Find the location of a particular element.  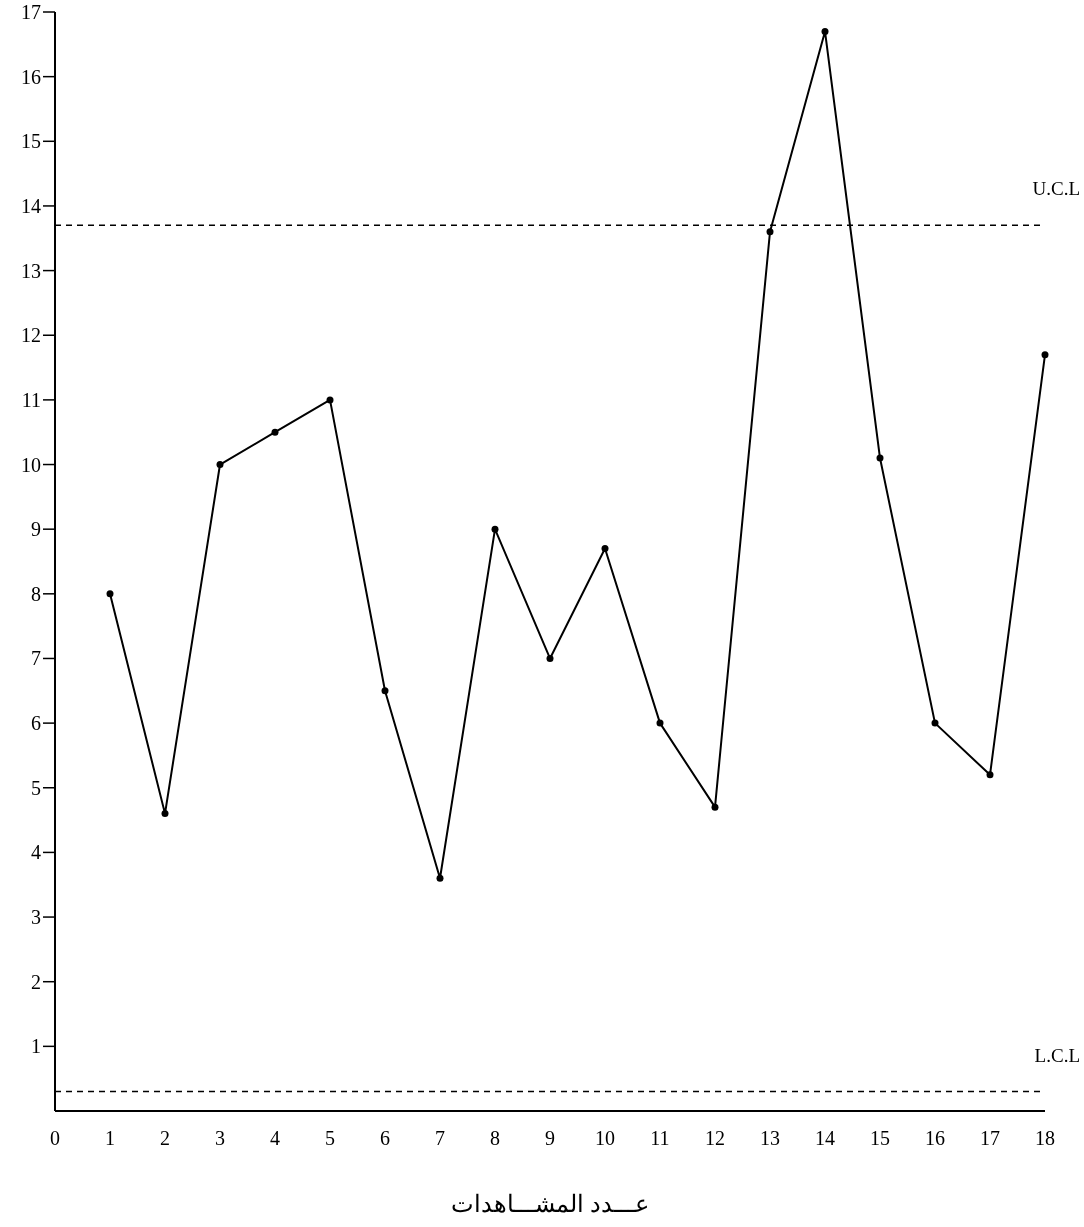

y-tick-label: 8 is located at coordinates (36, 593).